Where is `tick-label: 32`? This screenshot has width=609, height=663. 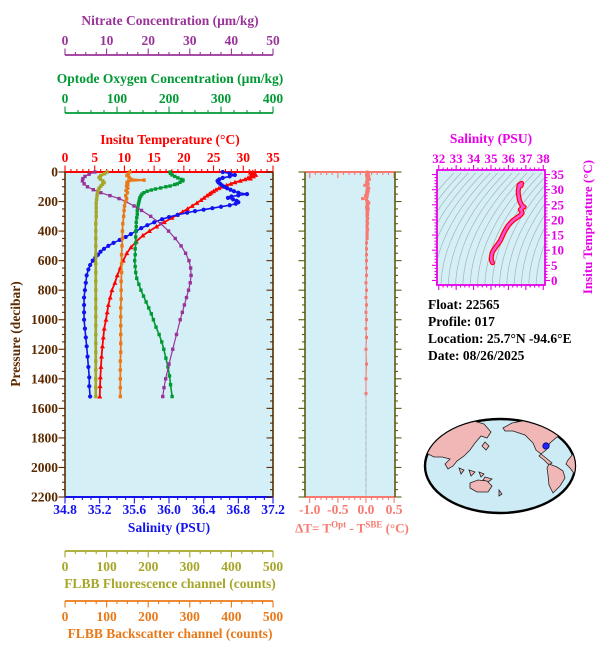 tick-label: 32 is located at coordinates (438, 158).